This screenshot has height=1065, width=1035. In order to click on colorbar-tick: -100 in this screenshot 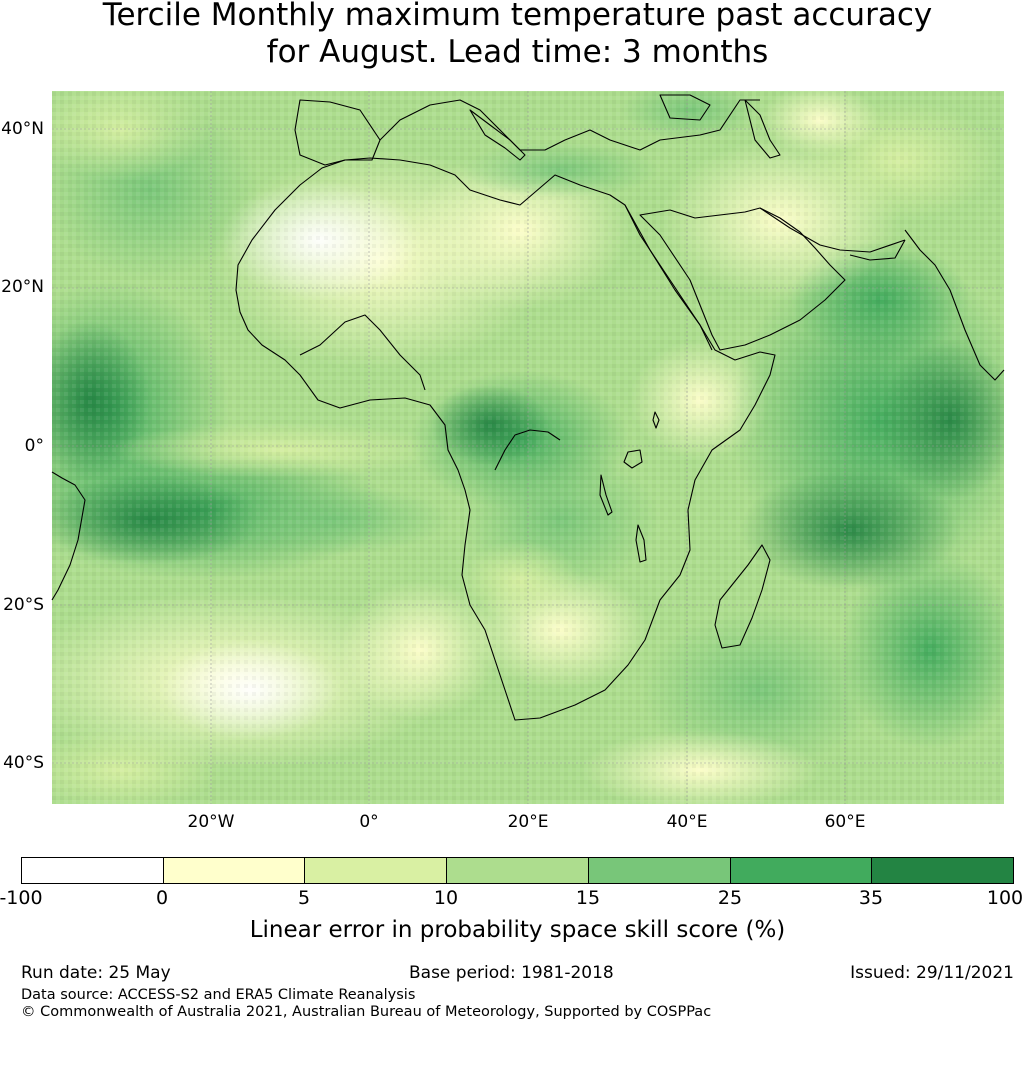, I will do `click(21, 898)`.